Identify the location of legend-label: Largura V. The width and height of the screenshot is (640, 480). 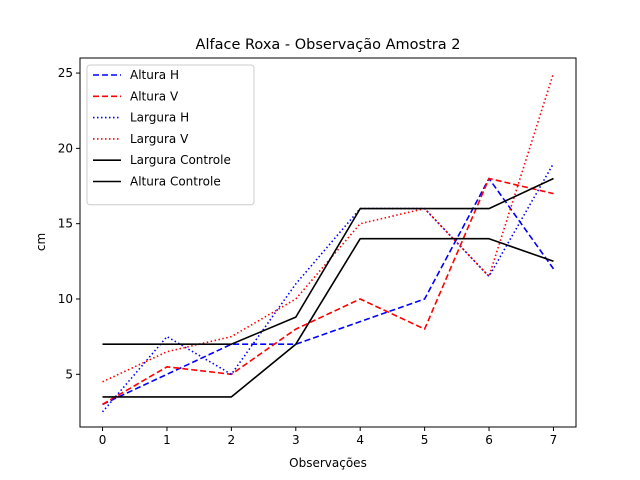
(159, 139).